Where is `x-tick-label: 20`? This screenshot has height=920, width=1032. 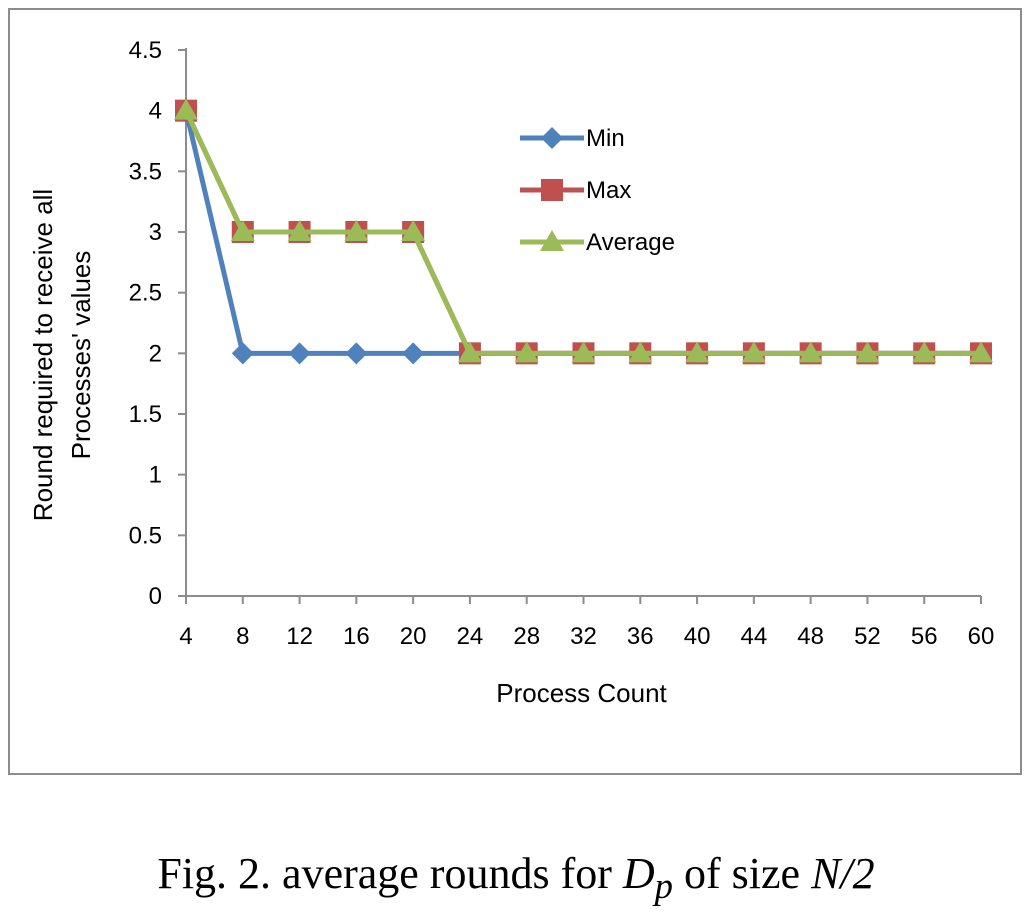 x-tick-label: 20 is located at coordinates (413, 636).